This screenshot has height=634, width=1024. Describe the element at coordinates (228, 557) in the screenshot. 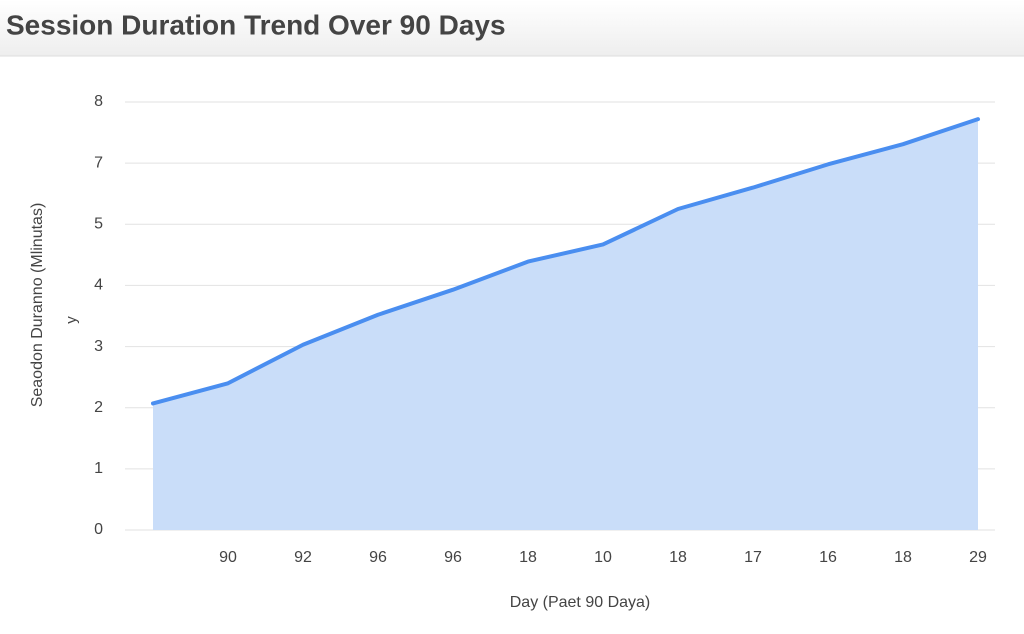

I see `x-tick-label: 90` at that location.